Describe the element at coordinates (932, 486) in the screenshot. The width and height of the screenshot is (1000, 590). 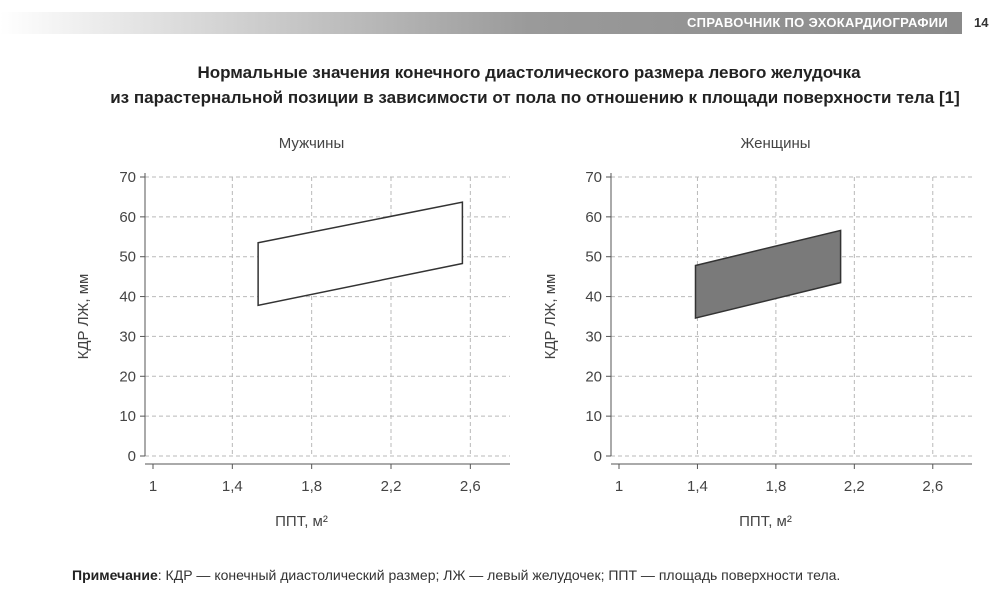
I see `chart-2-x-tick-label: 2,6` at that location.